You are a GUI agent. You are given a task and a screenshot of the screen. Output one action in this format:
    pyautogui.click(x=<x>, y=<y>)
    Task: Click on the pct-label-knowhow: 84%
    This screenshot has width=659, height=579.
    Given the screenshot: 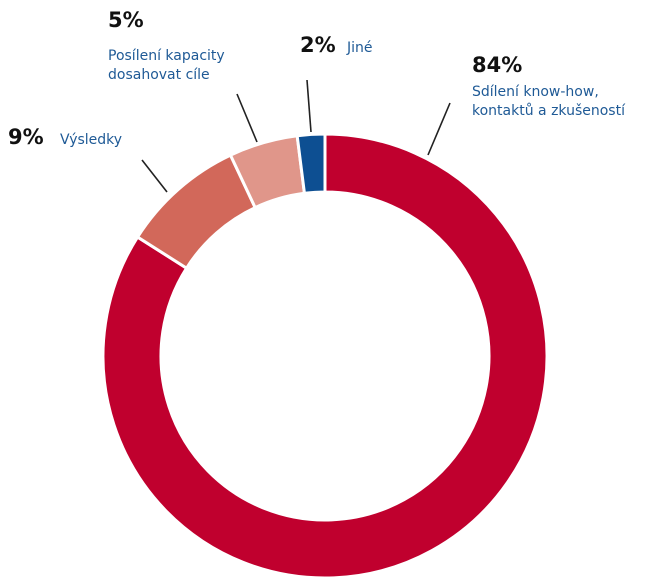 What is the action you would take?
    pyautogui.click(x=497, y=65)
    